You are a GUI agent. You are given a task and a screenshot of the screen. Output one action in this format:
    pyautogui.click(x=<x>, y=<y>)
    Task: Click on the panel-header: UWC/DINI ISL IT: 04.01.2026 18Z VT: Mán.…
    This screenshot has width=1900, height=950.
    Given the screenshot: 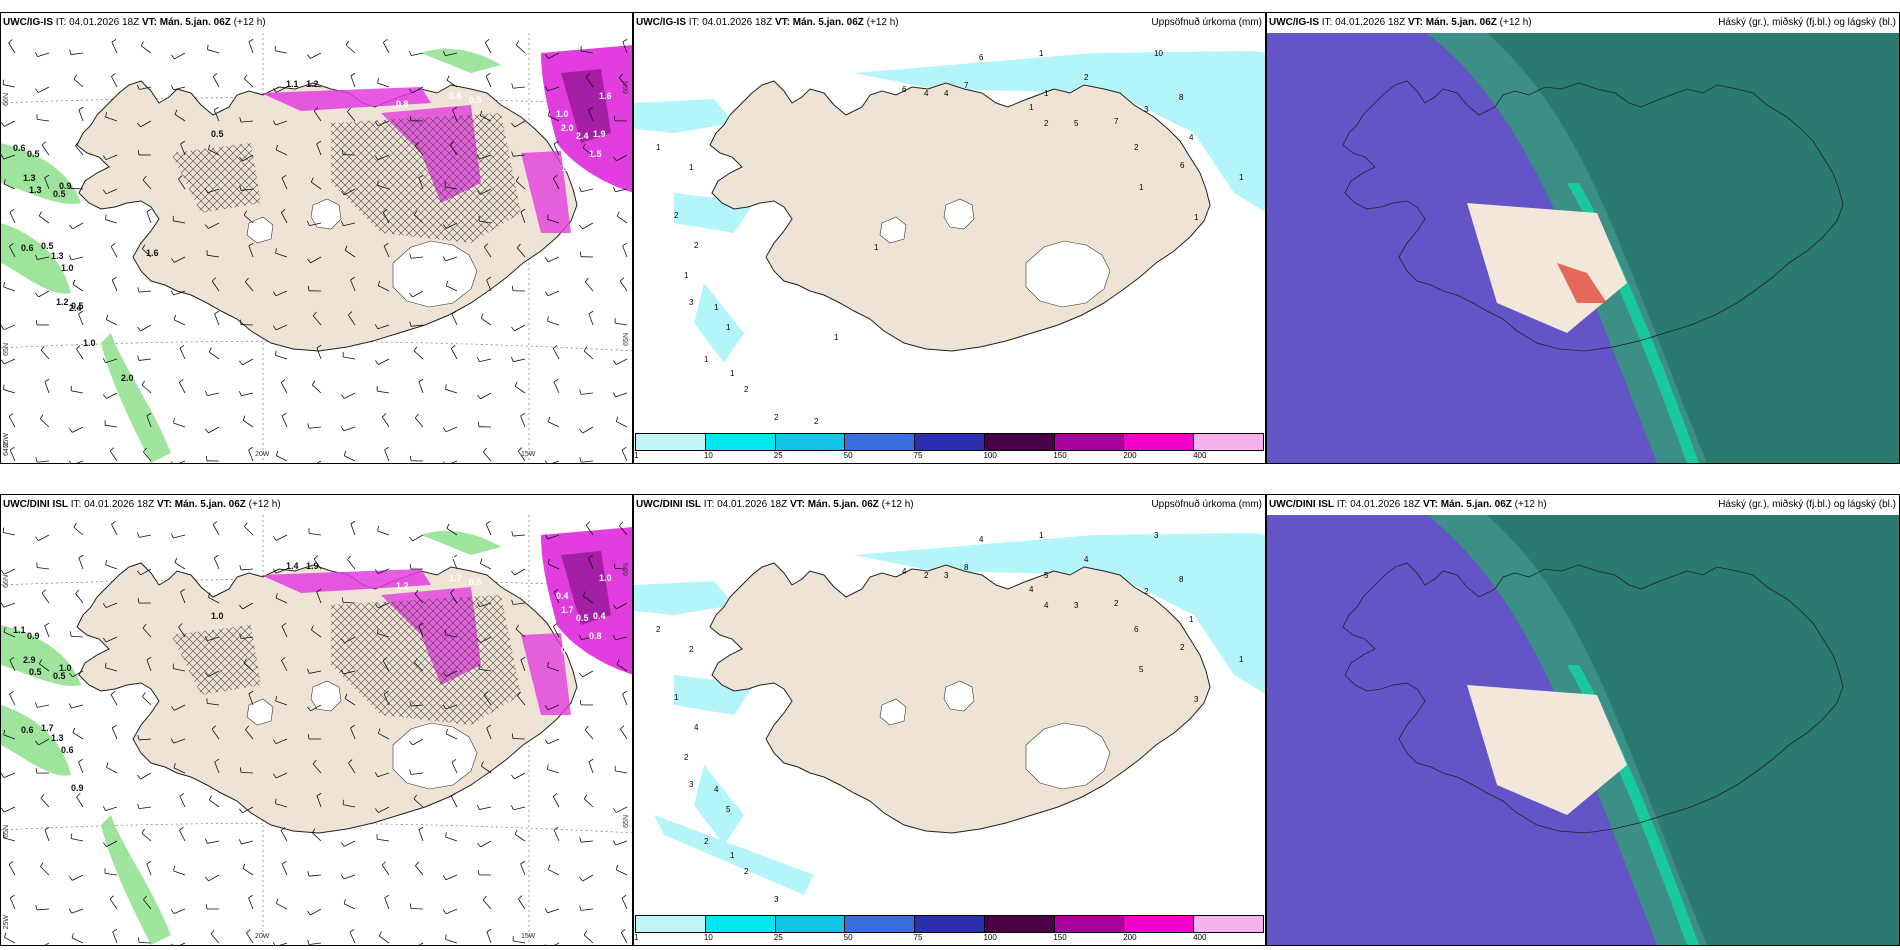 What is the action you would take?
    pyautogui.click(x=1583, y=505)
    